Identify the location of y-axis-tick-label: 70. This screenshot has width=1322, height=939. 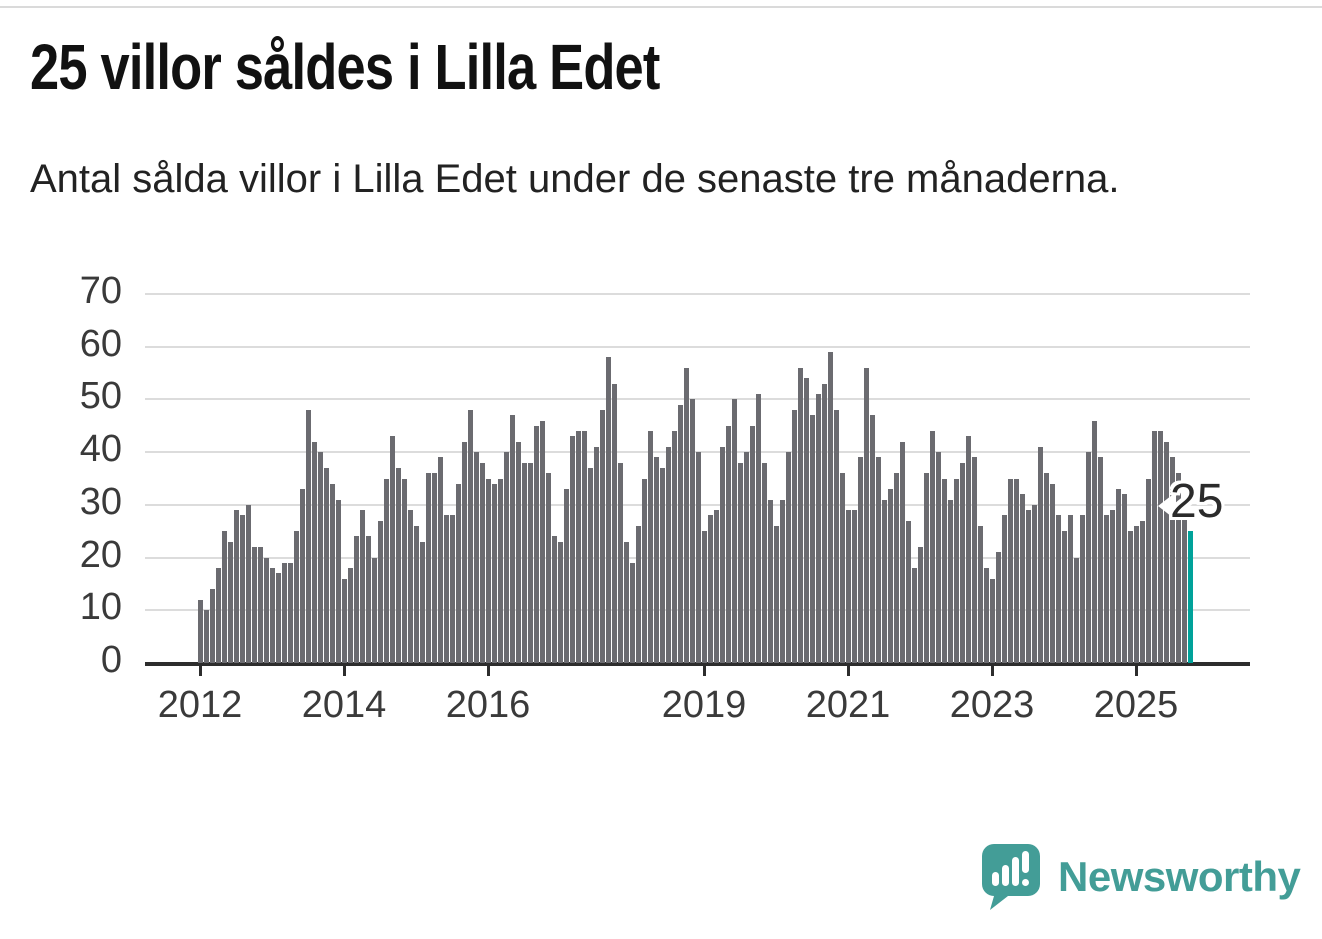
(100, 291).